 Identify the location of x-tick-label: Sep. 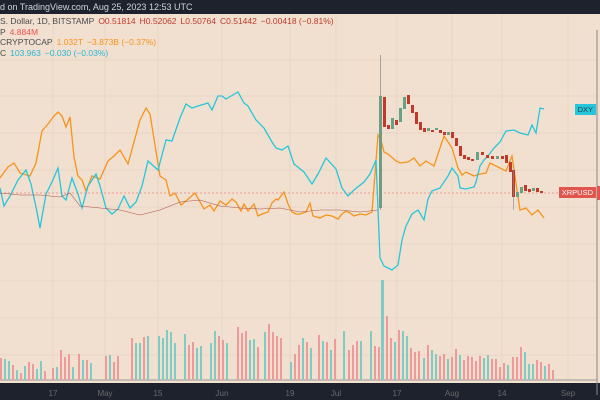
(568, 393).